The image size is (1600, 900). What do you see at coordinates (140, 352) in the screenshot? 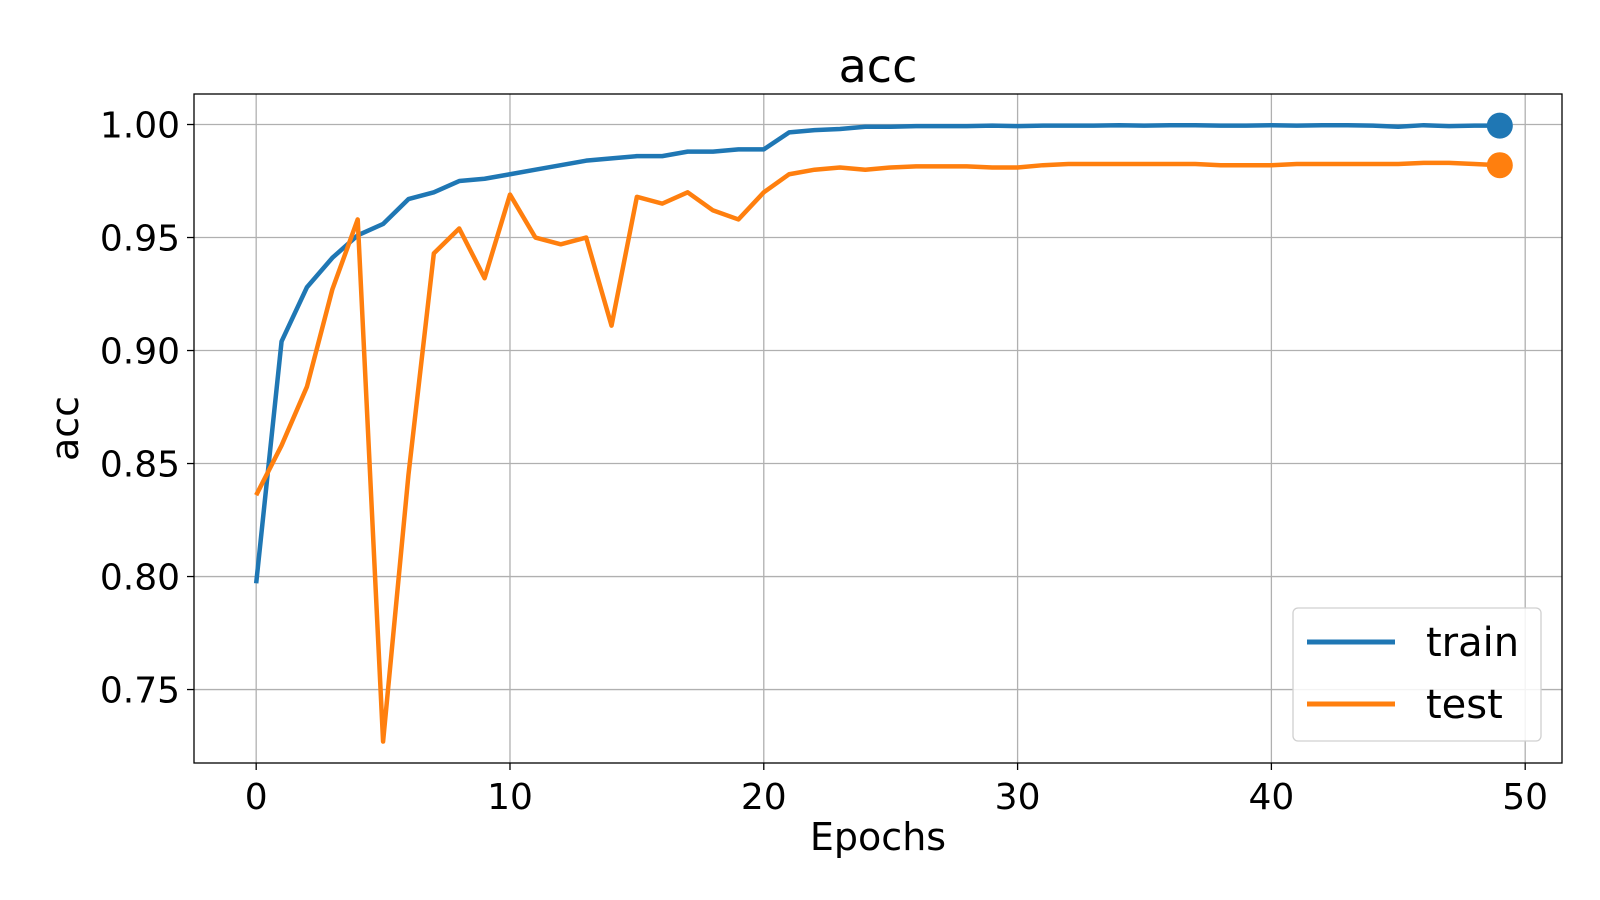
I see `y-tick-label: 0.90` at bounding box center [140, 352].